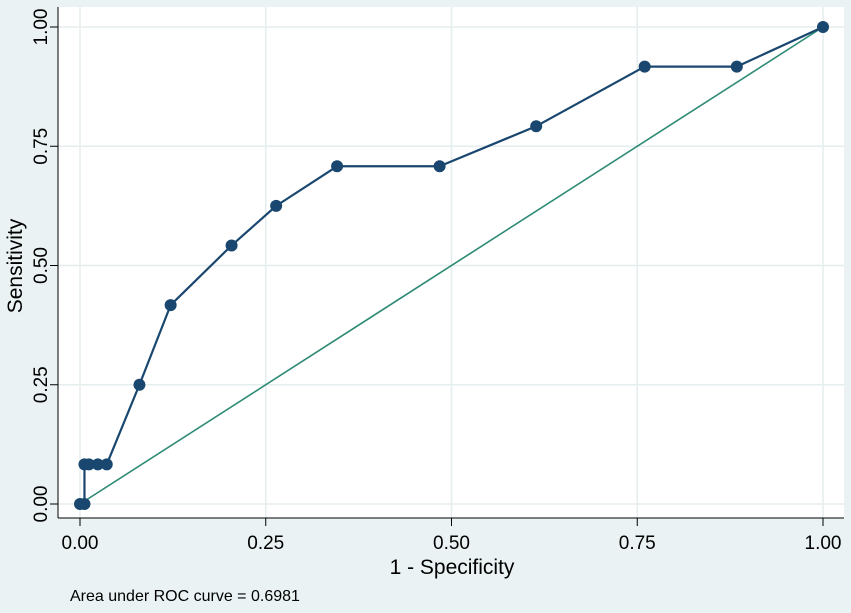 The width and height of the screenshot is (851, 613). I want to click on x-axis-title: 1 - Specificity, so click(452, 567).